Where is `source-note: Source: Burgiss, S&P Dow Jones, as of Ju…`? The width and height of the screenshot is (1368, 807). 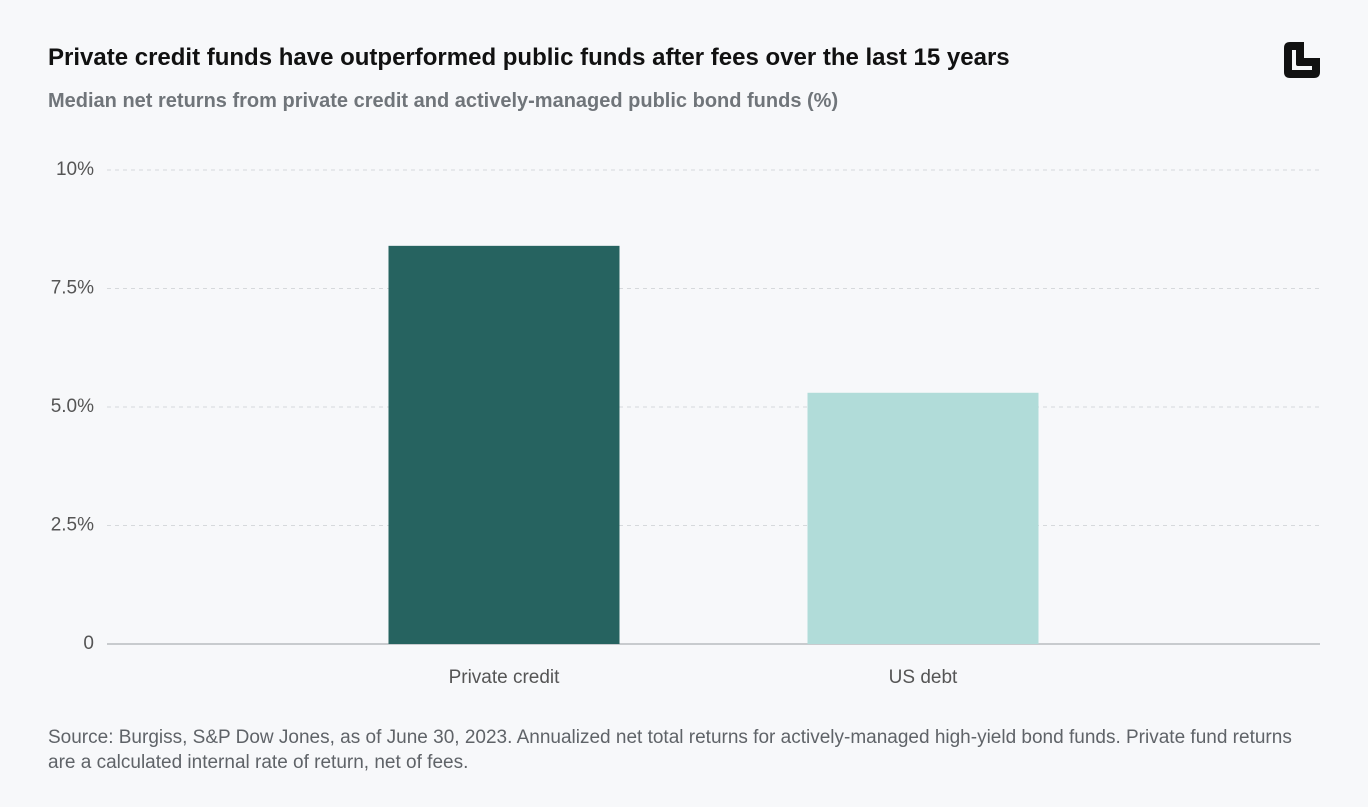
source-note: Source: Burgiss, S&P Dow Jones, as of Ju… is located at coordinates (670, 750).